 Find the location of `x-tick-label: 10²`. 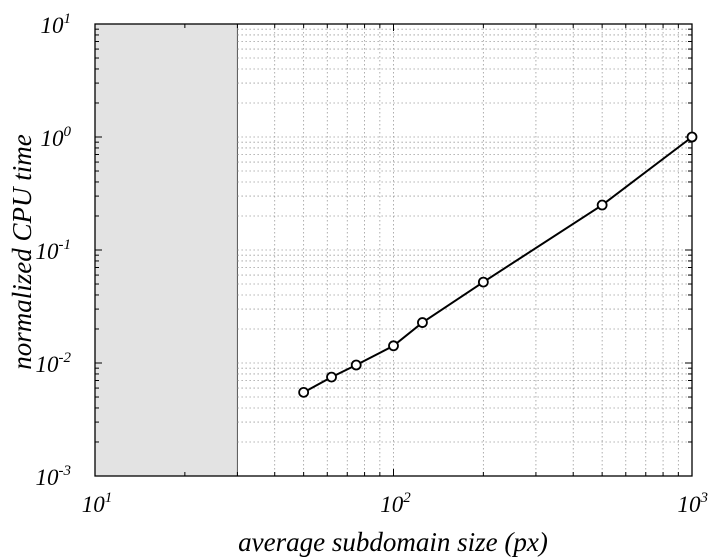

x-tick-label: 10² is located at coordinates (395, 503).